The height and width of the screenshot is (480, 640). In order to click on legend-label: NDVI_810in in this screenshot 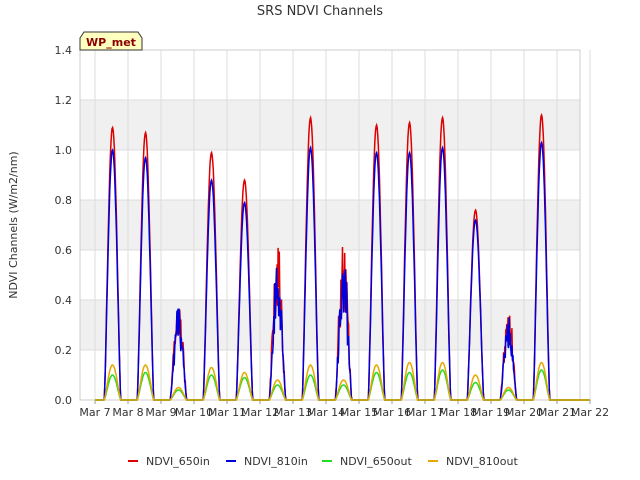, I will do `click(276, 461)`.